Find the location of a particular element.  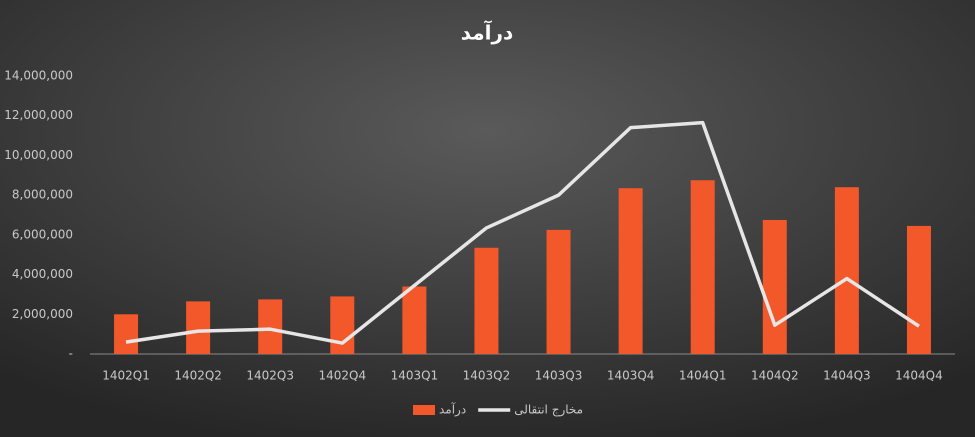

y-tick-label: 6,000,000 is located at coordinates (42, 234).